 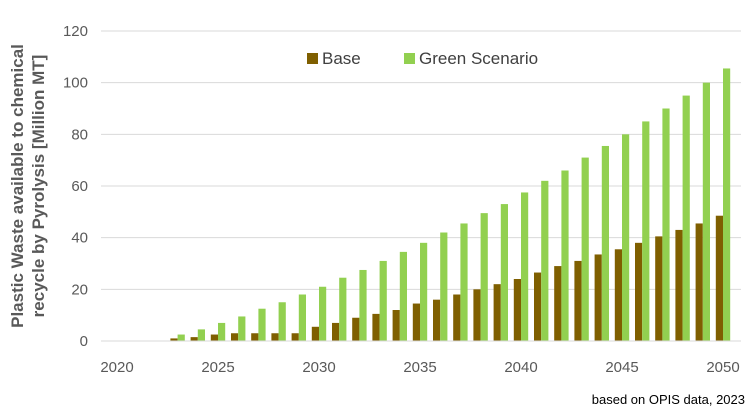 What do you see at coordinates (116, 367) in the screenshot?
I see `x-tick-label: 2020` at bounding box center [116, 367].